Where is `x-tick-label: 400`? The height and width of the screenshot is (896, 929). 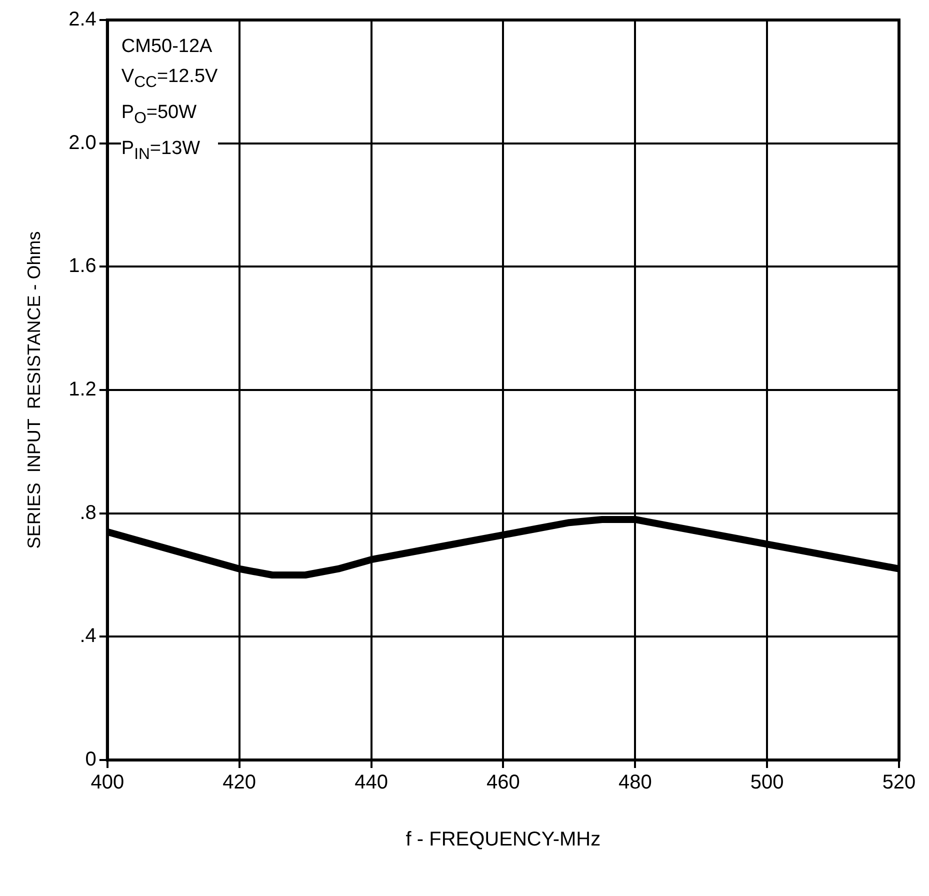 x-tick-label: 400 is located at coordinates (107, 783).